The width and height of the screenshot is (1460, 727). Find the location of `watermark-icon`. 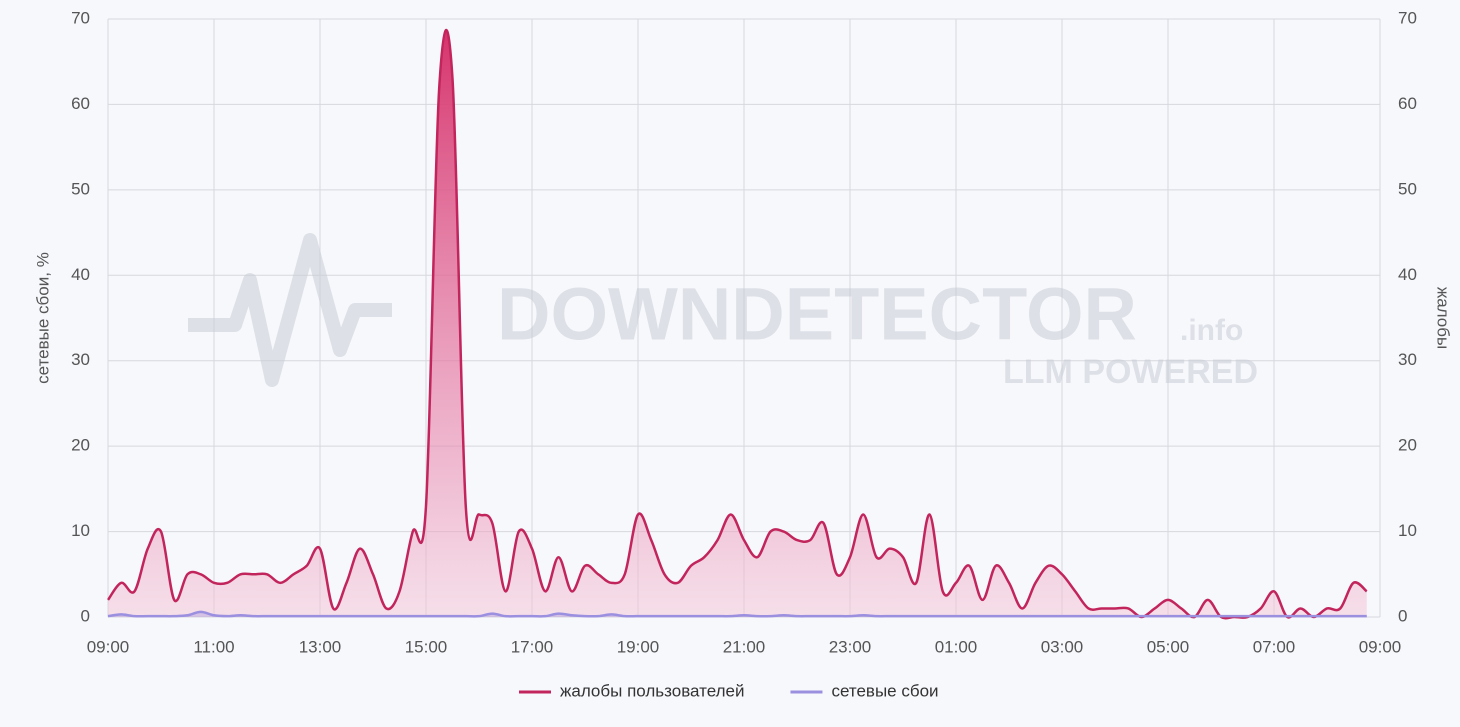

watermark-icon is located at coordinates (290, 310).